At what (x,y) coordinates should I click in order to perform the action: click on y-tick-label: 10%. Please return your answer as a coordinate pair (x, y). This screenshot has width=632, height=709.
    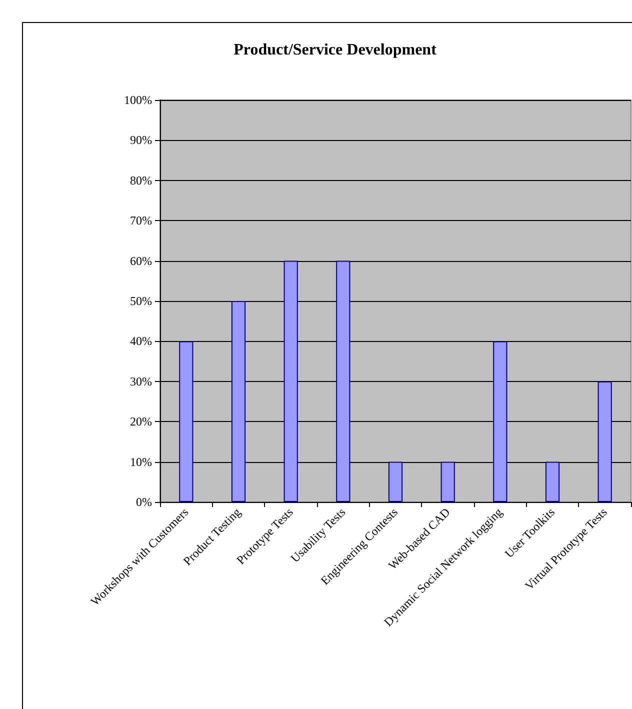
    Looking at the image, I should click on (141, 461).